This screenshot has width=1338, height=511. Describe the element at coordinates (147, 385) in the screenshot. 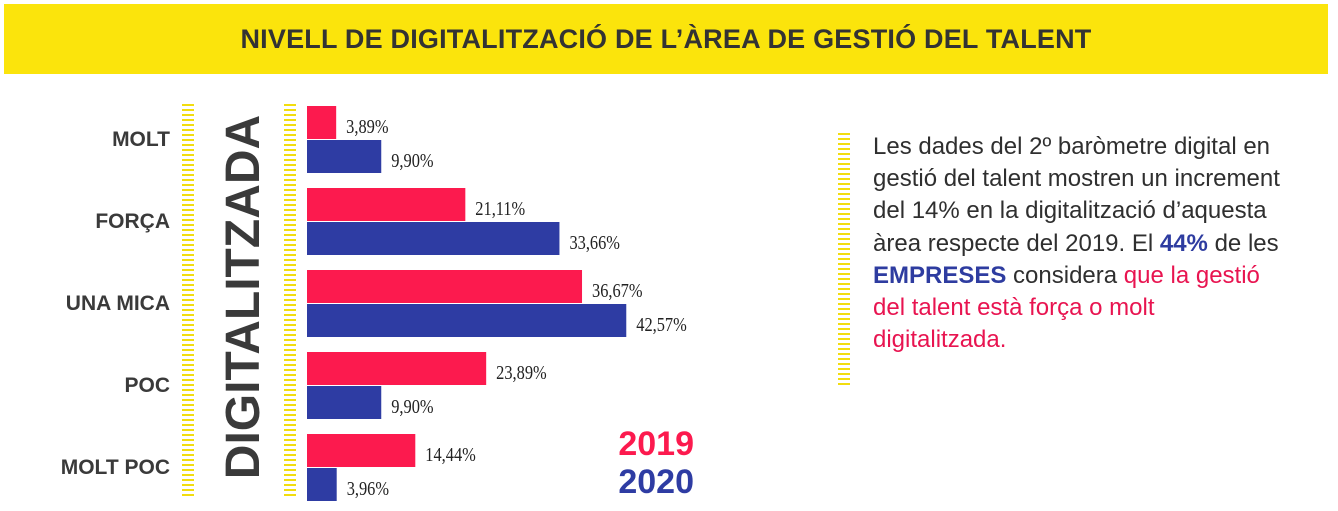

I see `category-label: POC` at that location.